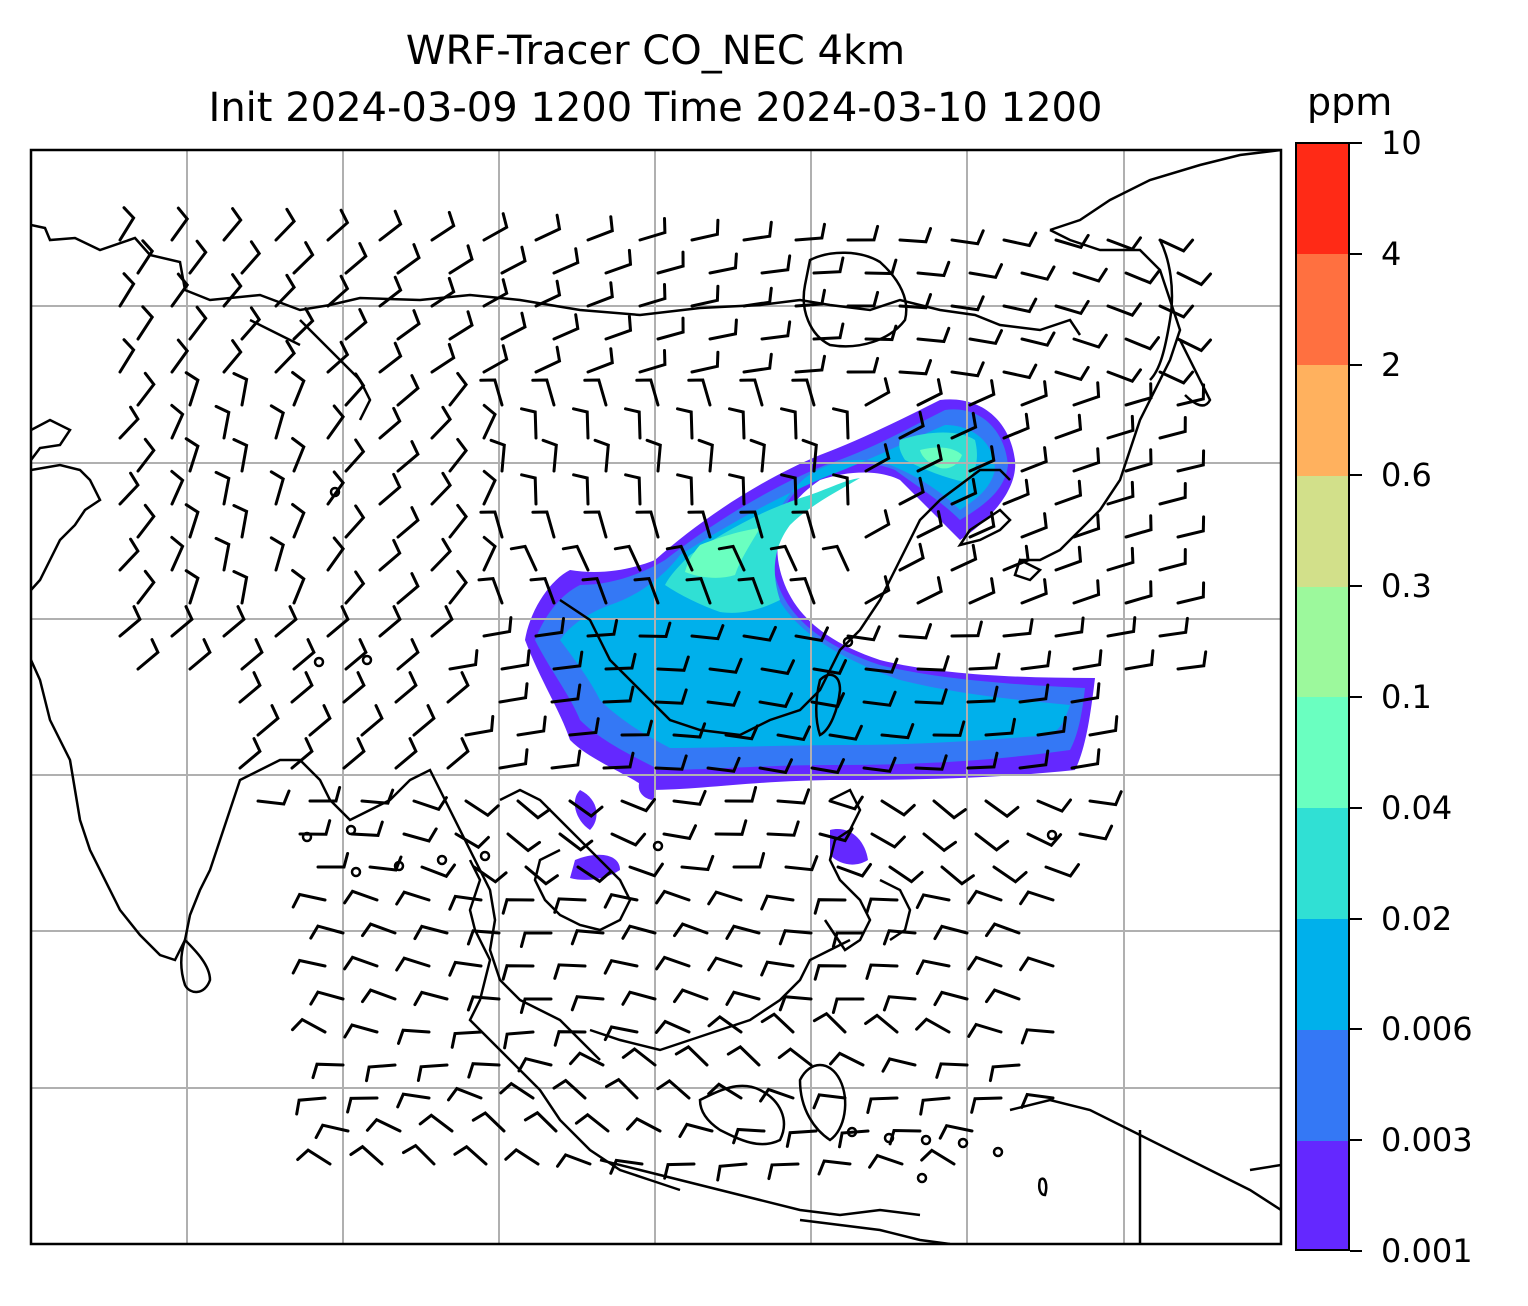 The width and height of the screenshot is (1528, 1306). I want to click on colorbar-tick-label: 10, so click(1401, 143).